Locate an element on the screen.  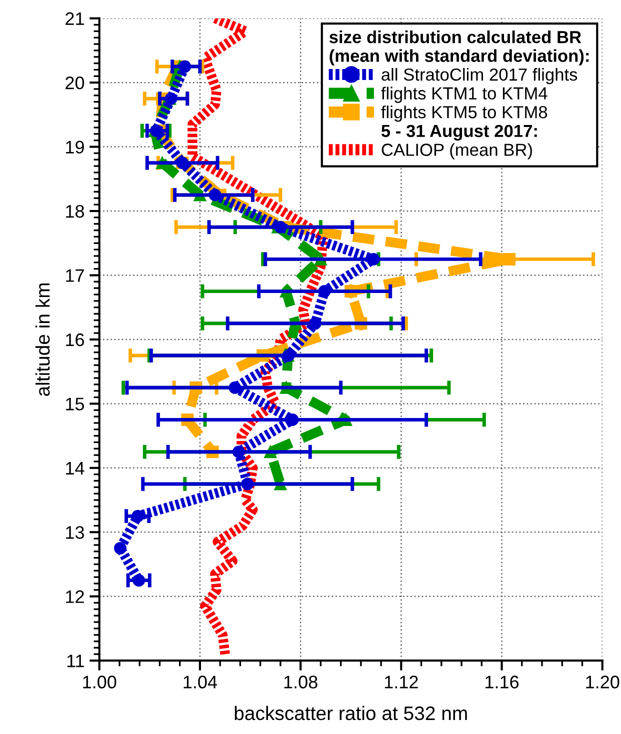
y-tick-label: 15 is located at coordinates (75, 404).